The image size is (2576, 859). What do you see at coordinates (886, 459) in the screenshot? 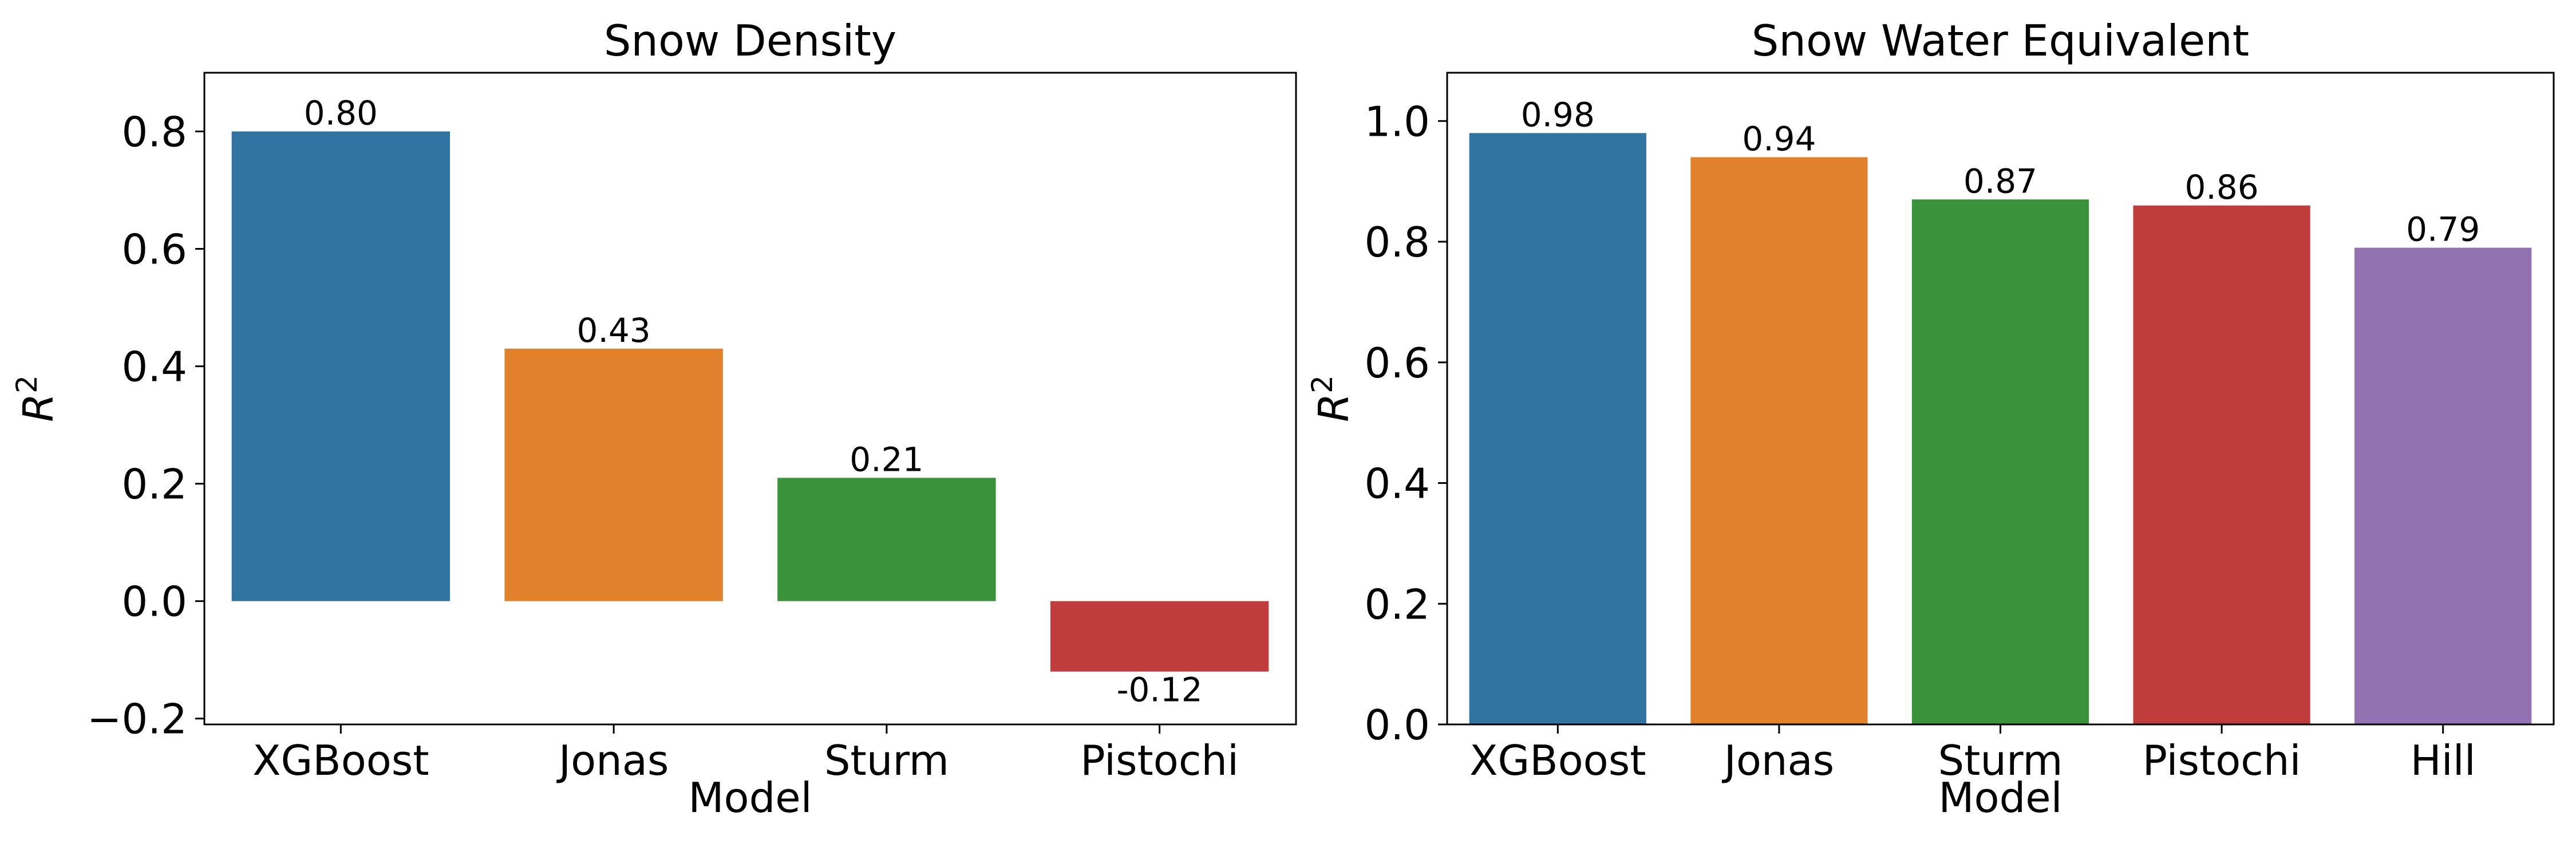
I see `data-label: 0.21` at bounding box center [886, 459].